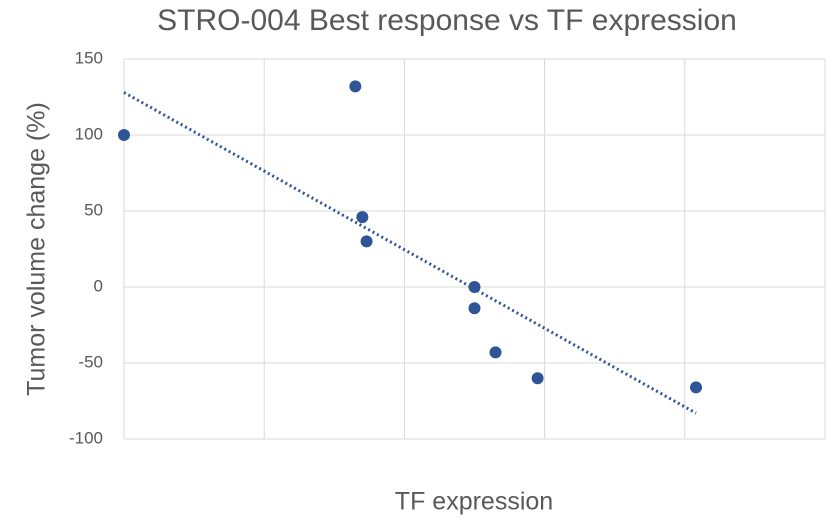 Image resolution: width=836 pixels, height=520 pixels. What do you see at coordinates (37, 249) in the screenshot?
I see `y-axis-title: Tumor volume change (%)` at bounding box center [37, 249].